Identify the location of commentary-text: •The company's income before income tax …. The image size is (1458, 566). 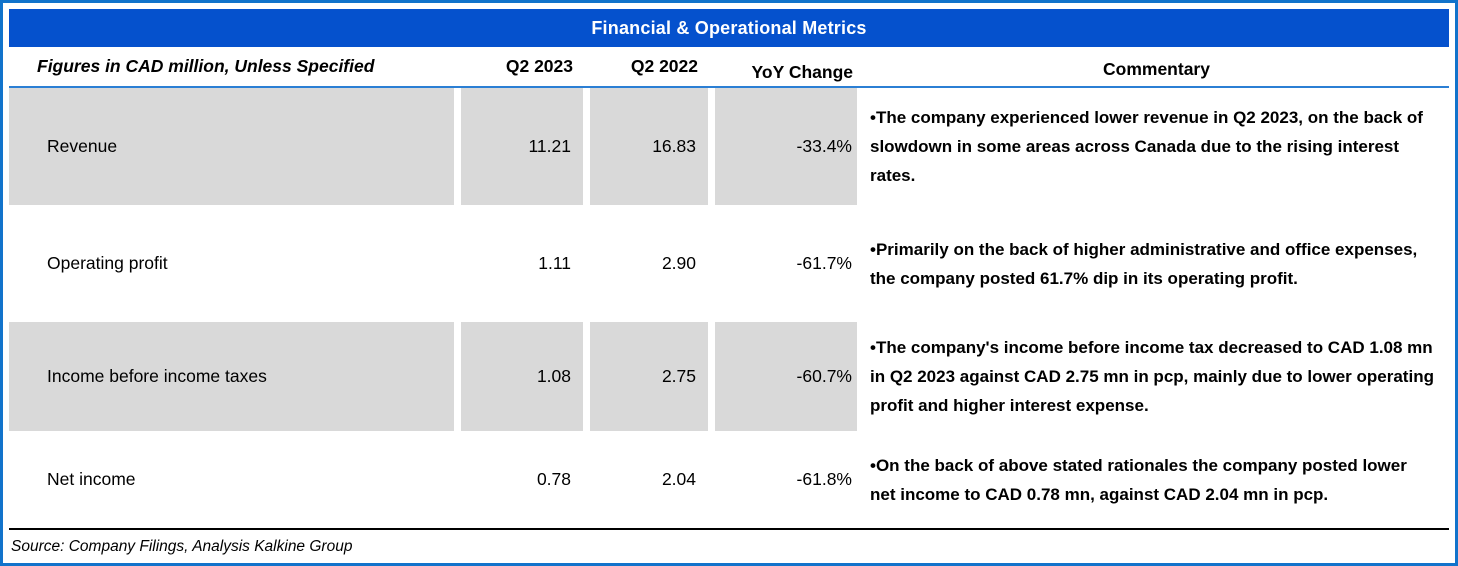
(1152, 376).